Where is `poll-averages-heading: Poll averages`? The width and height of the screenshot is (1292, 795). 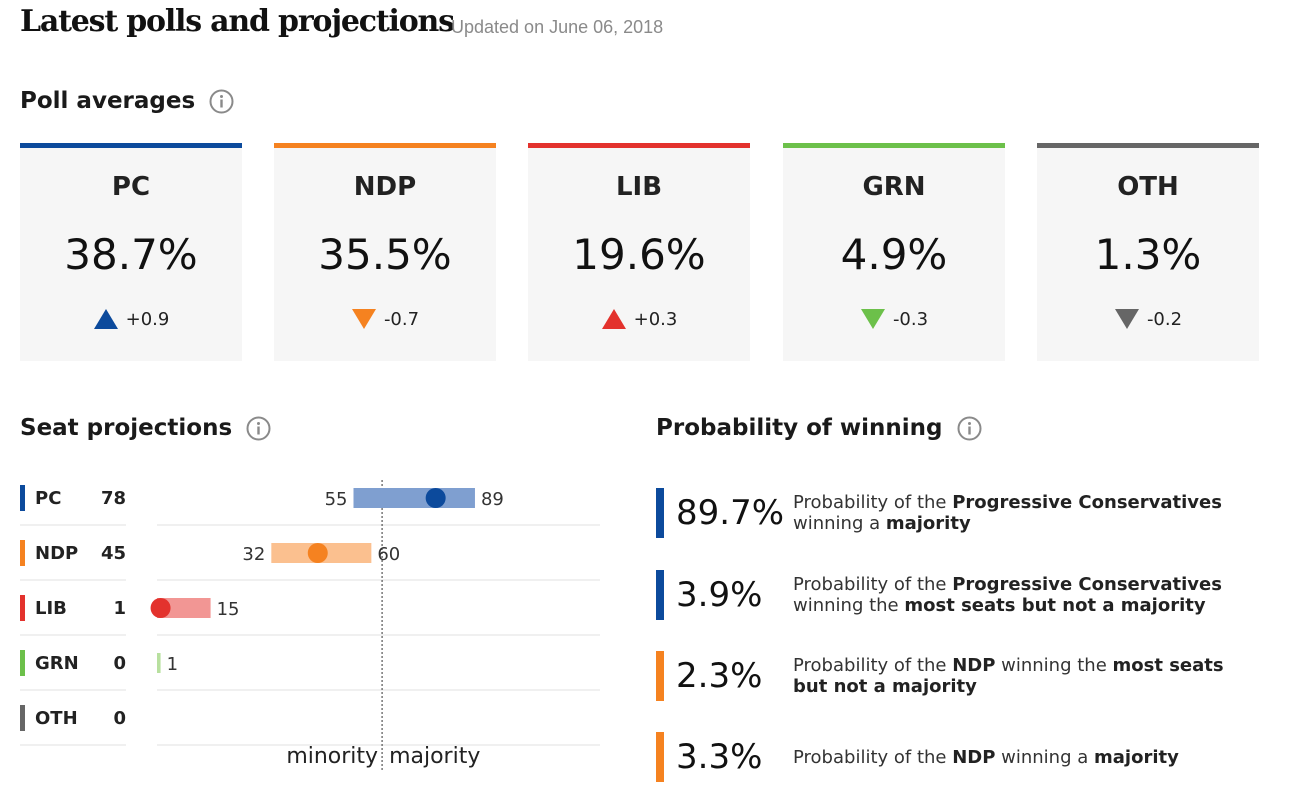
poll-averages-heading: Poll averages is located at coordinates (127, 101).